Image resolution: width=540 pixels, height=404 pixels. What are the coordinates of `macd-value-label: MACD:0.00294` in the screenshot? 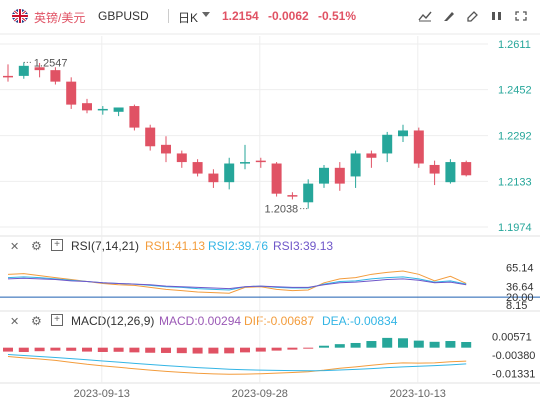 It's located at (200, 321).